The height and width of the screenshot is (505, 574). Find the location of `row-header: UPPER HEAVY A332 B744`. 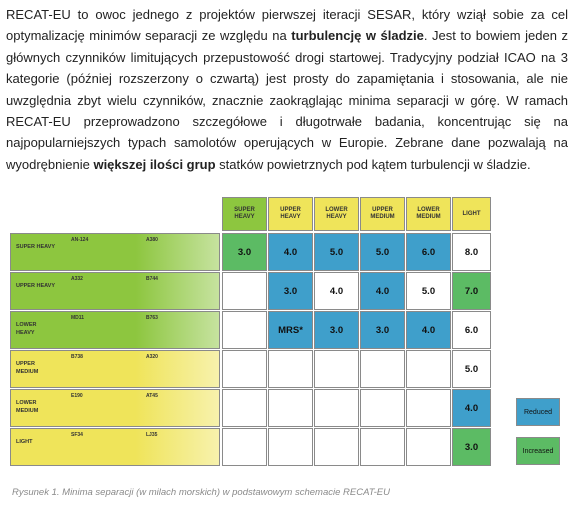

row-header: UPPER HEAVY A332 B744 is located at coordinates (115, 291).